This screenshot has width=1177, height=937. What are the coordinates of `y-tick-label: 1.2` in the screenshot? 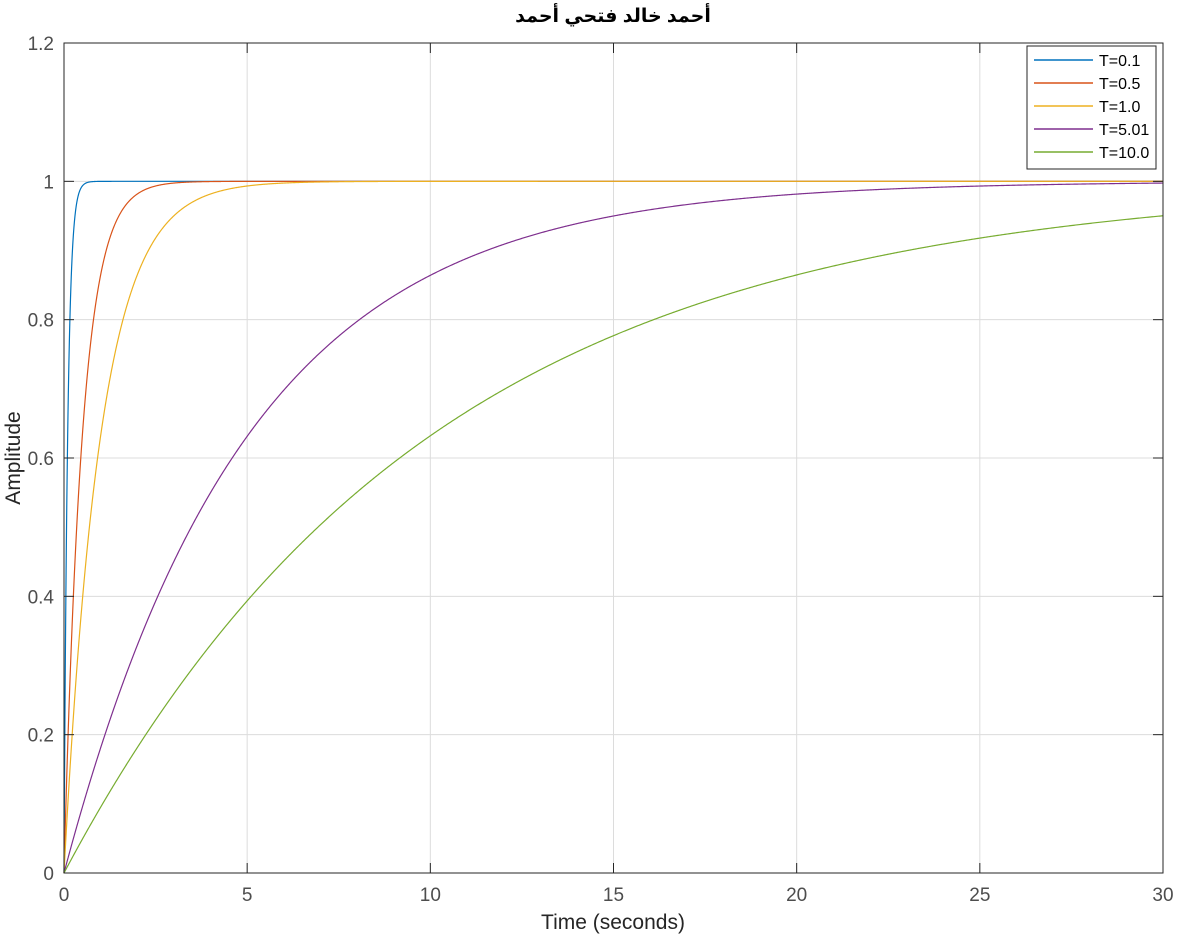 It's located at (41, 44).